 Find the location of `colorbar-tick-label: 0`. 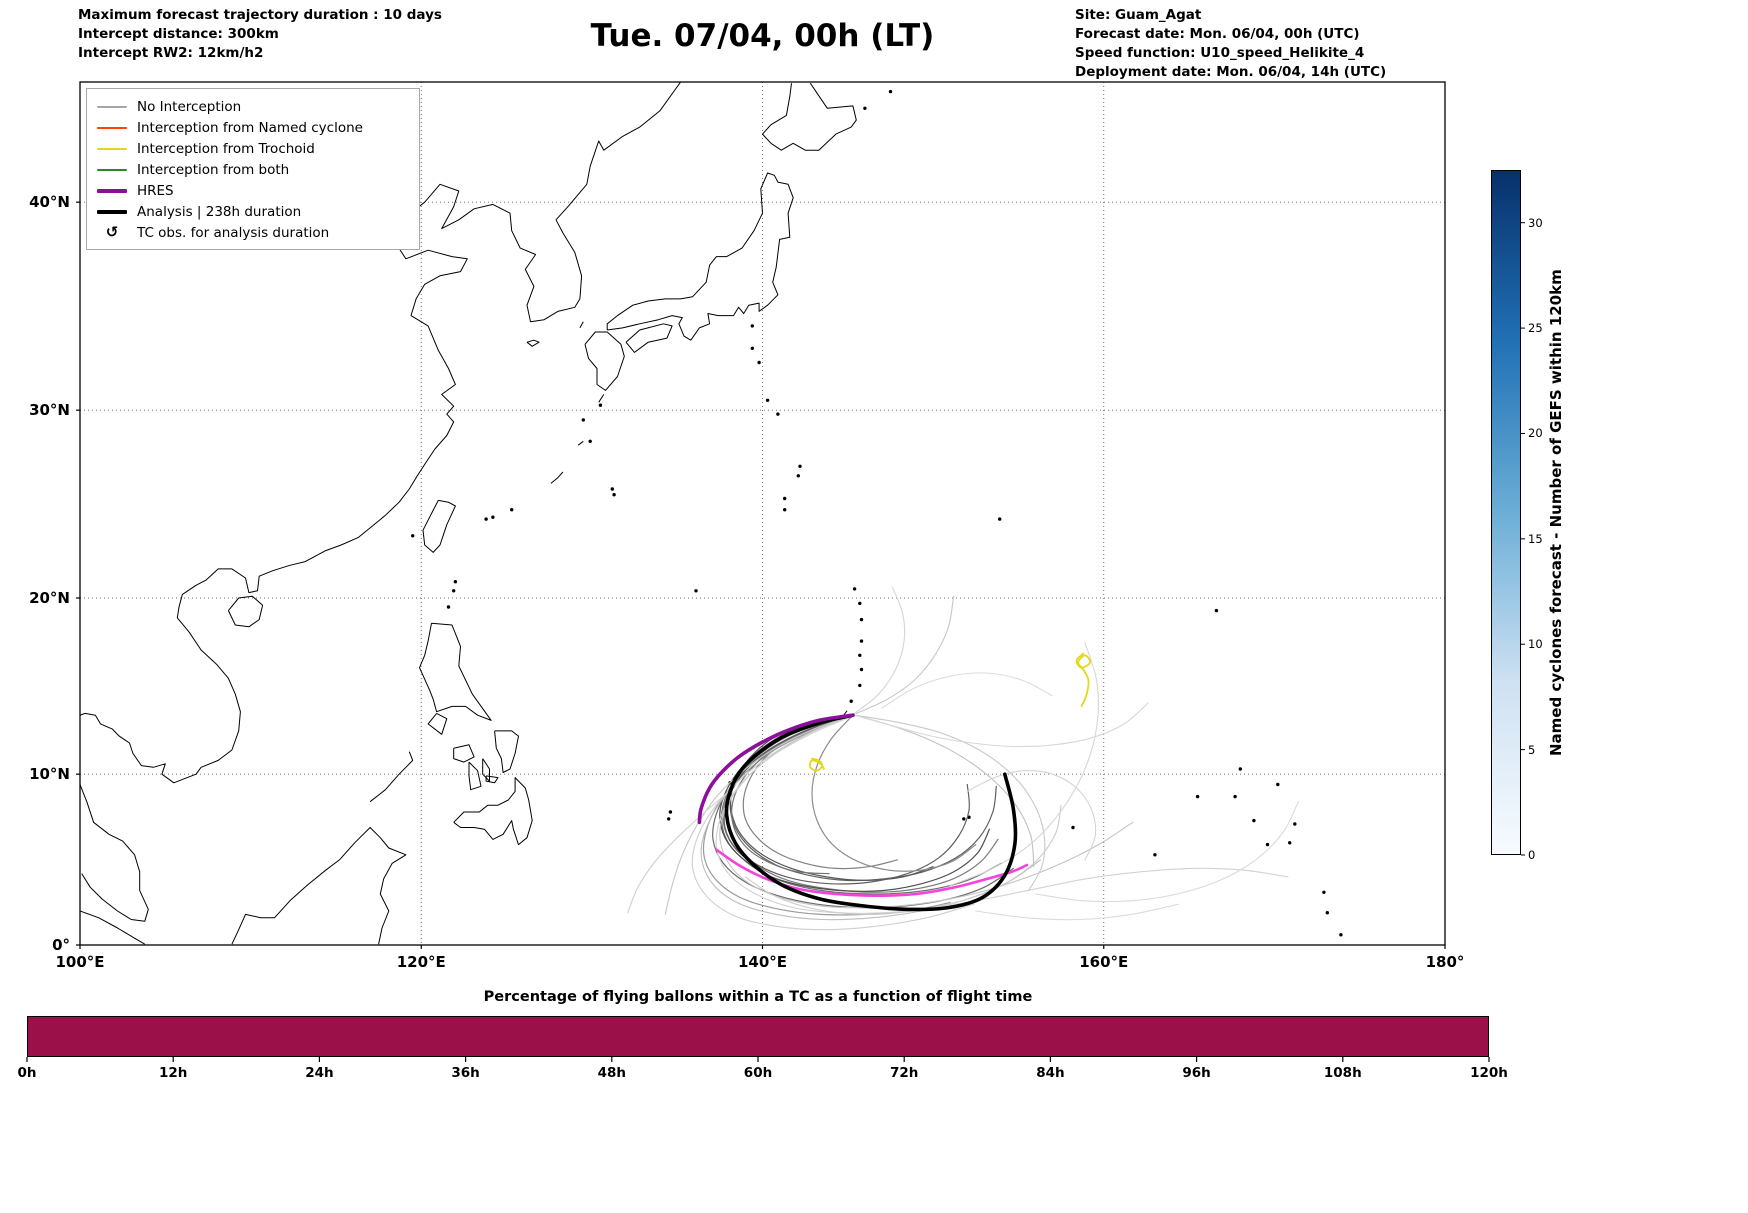

colorbar-tick-label: 0 is located at coordinates (1532, 855).